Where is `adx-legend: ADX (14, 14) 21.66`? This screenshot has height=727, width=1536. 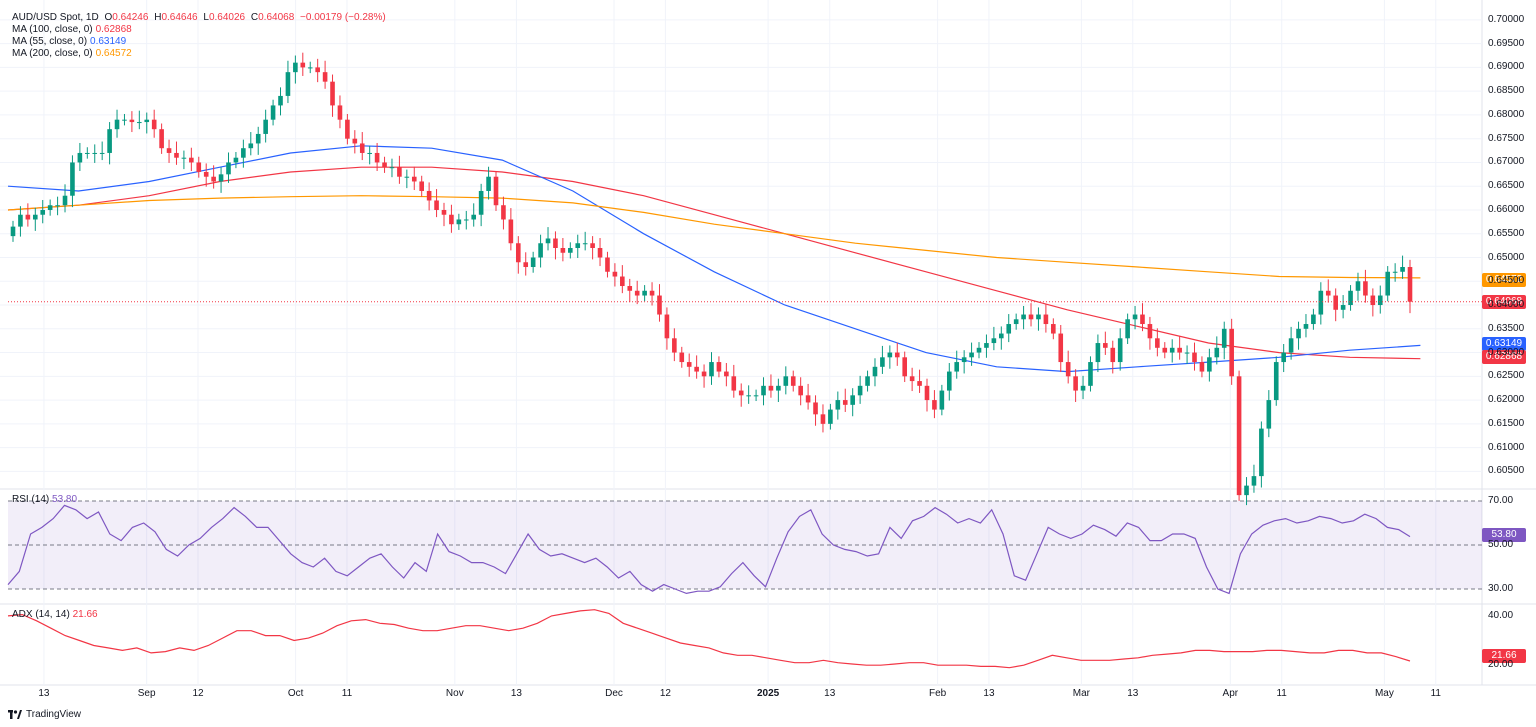 adx-legend: ADX (14, 14) 21.66 is located at coordinates (55, 614).